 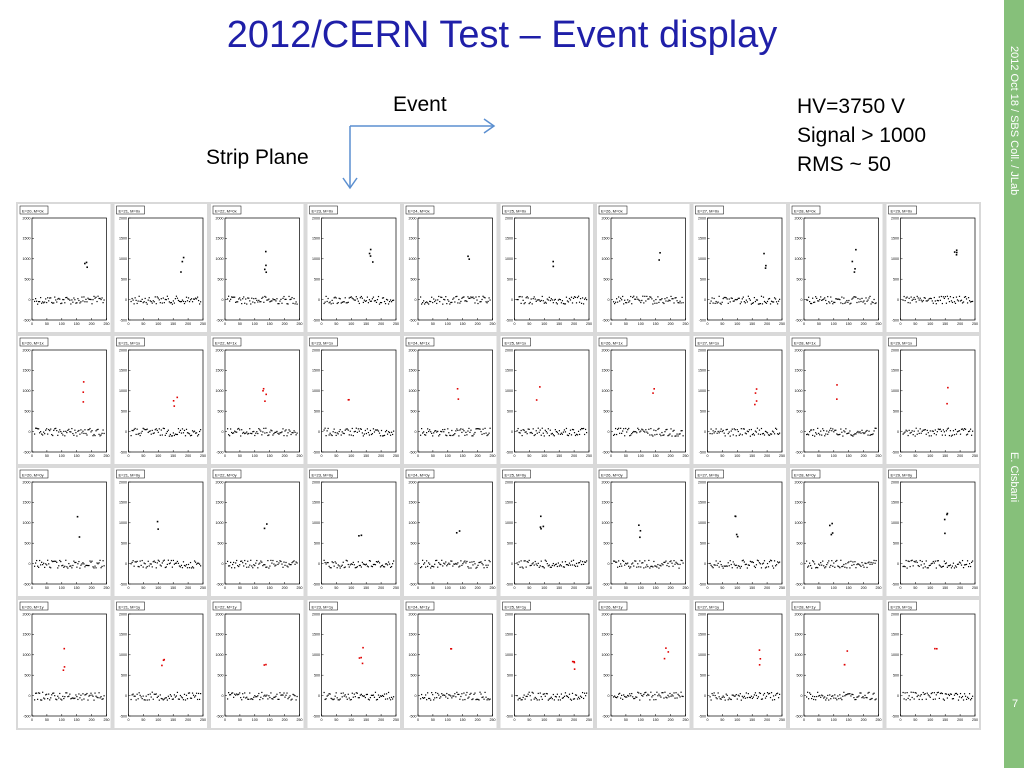 What do you see at coordinates (938, 401) in the screenshot?
I see `plot-frame` at bounding box center [938, 401].